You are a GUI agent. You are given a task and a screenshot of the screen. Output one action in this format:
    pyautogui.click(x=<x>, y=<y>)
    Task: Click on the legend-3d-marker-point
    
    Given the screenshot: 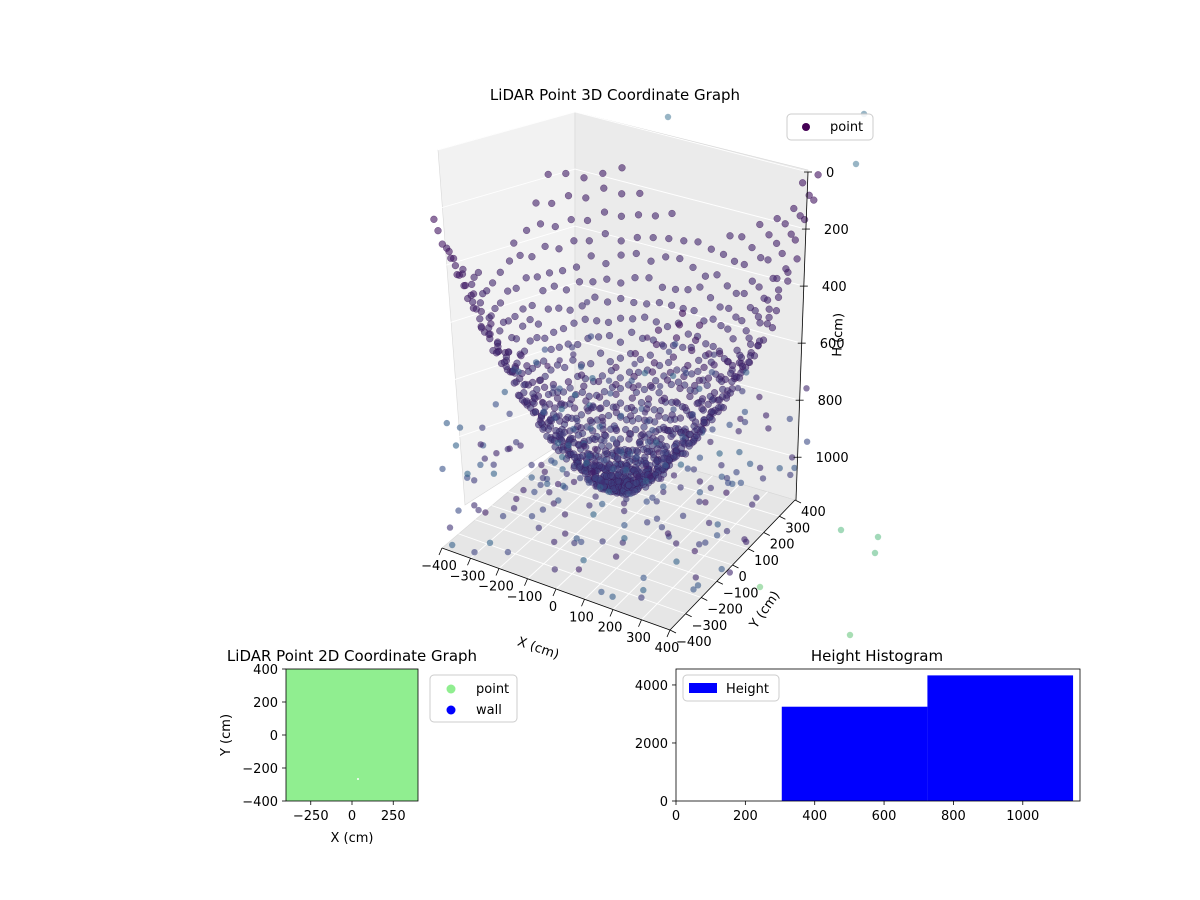 What is the action you would take?
    pyautogui.click(x=806, y=127)
    